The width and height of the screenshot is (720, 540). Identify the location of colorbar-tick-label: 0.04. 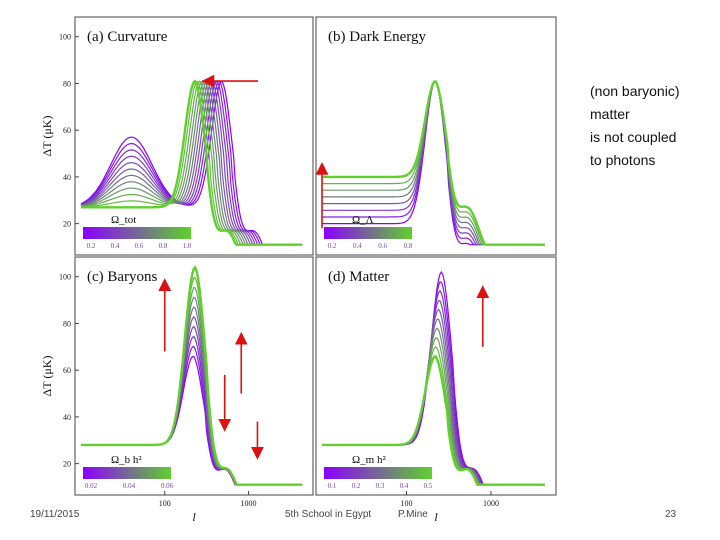
(129, 486).